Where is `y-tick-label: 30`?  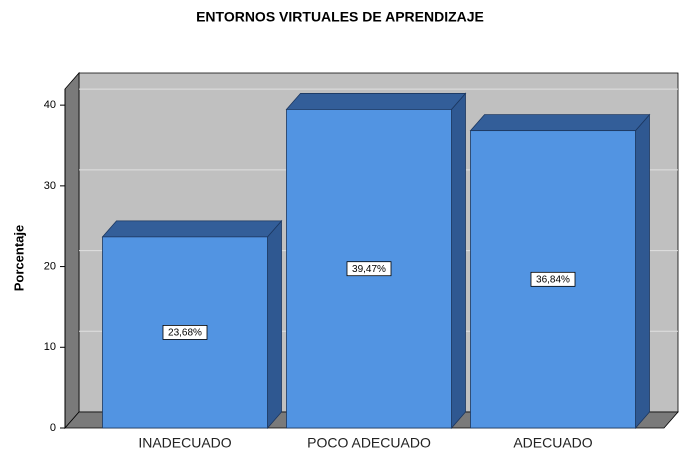
y-tick-label: 30 is located at coordinates (50, 186).